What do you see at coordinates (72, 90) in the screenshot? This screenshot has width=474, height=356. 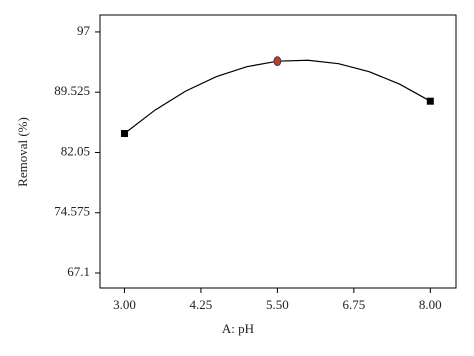 I see `y-tick-label: 89.525` at bounding box center [72, 90].